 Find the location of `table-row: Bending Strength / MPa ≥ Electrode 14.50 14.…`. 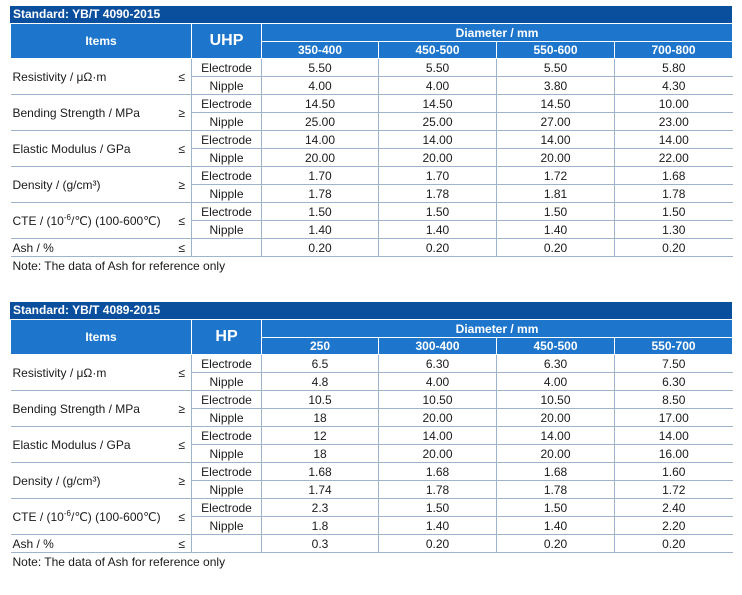

table-row: Bending Strength / MPa ≥ Electrode 14.50 14.… is located at coordinates (371, 112).